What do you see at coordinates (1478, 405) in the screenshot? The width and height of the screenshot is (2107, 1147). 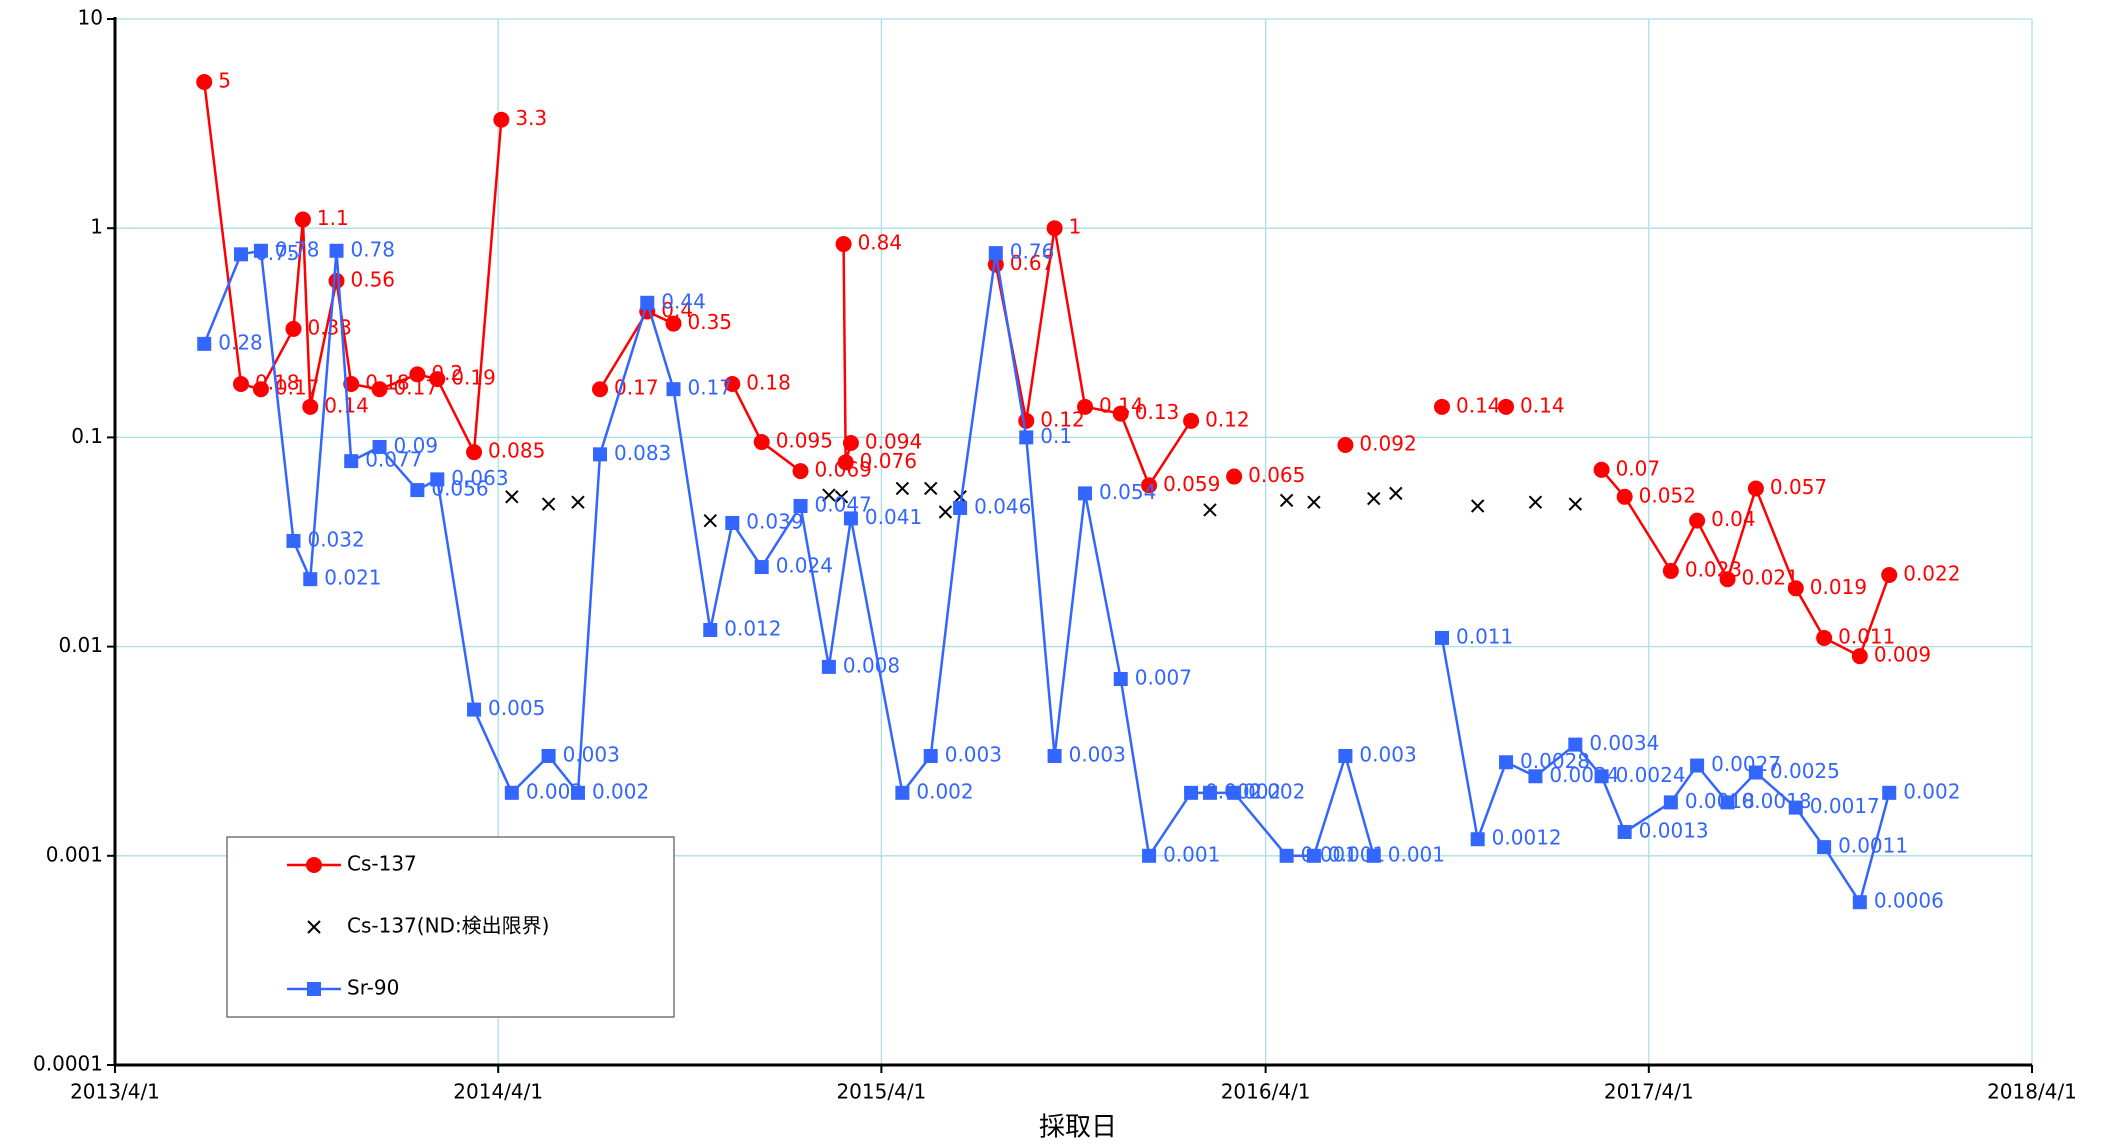 I see `data-label: 0.14` at bounding box center [1478, 405].